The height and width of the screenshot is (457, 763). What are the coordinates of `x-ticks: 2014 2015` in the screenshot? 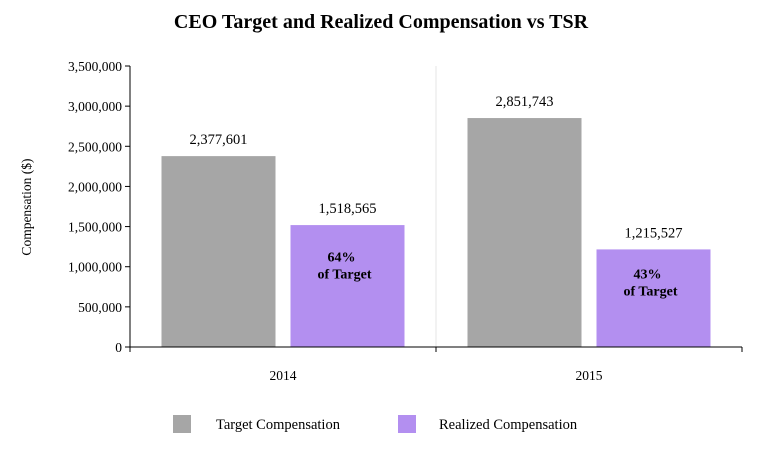 It's located at (436, 365).